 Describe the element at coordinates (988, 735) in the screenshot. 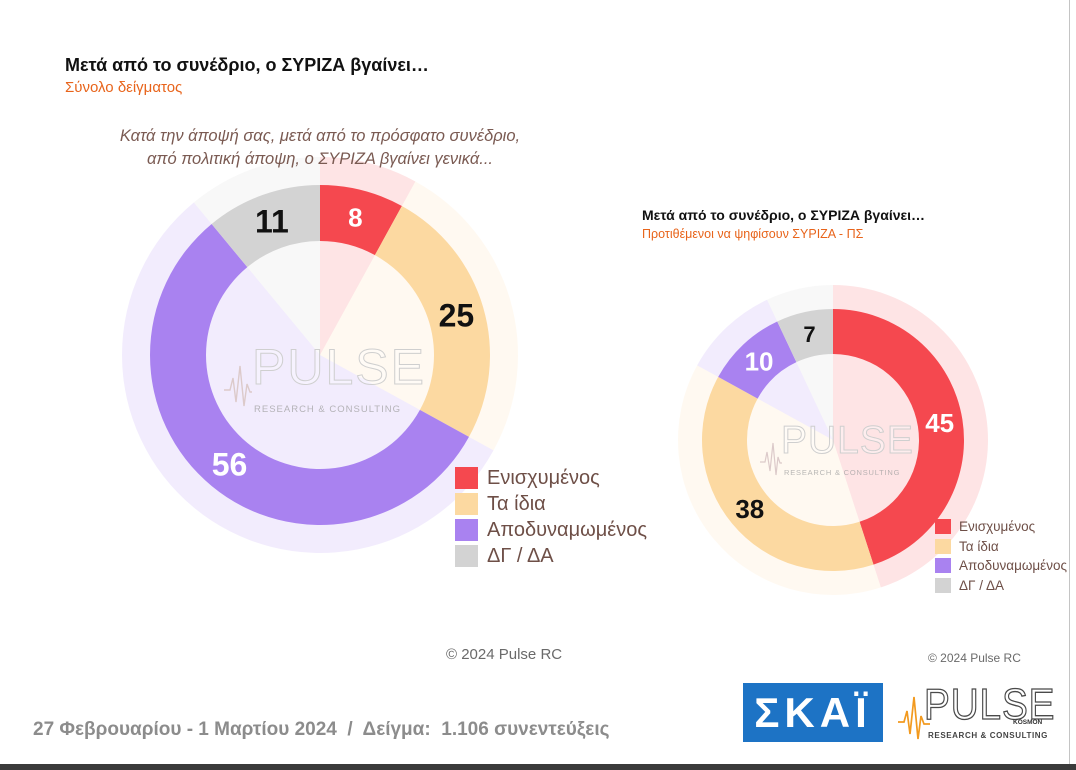

I see `pulse-logo-tagline: RESEARCH & CONSULTING` at that location.